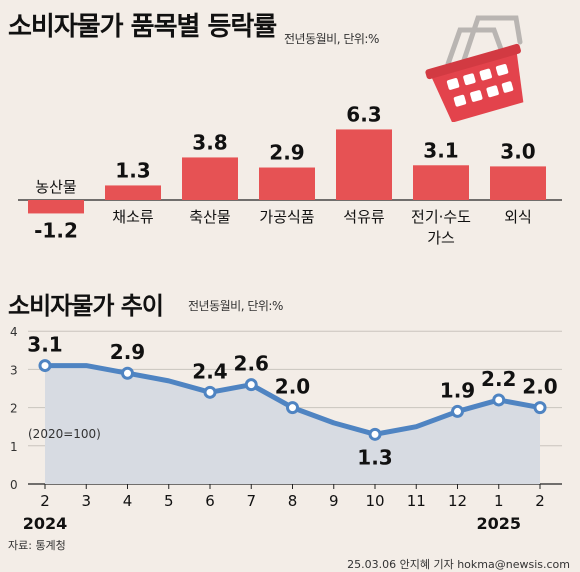 This screenshot has width=580, height=572. I want to click on year-label: 2025, so click(498, 523).